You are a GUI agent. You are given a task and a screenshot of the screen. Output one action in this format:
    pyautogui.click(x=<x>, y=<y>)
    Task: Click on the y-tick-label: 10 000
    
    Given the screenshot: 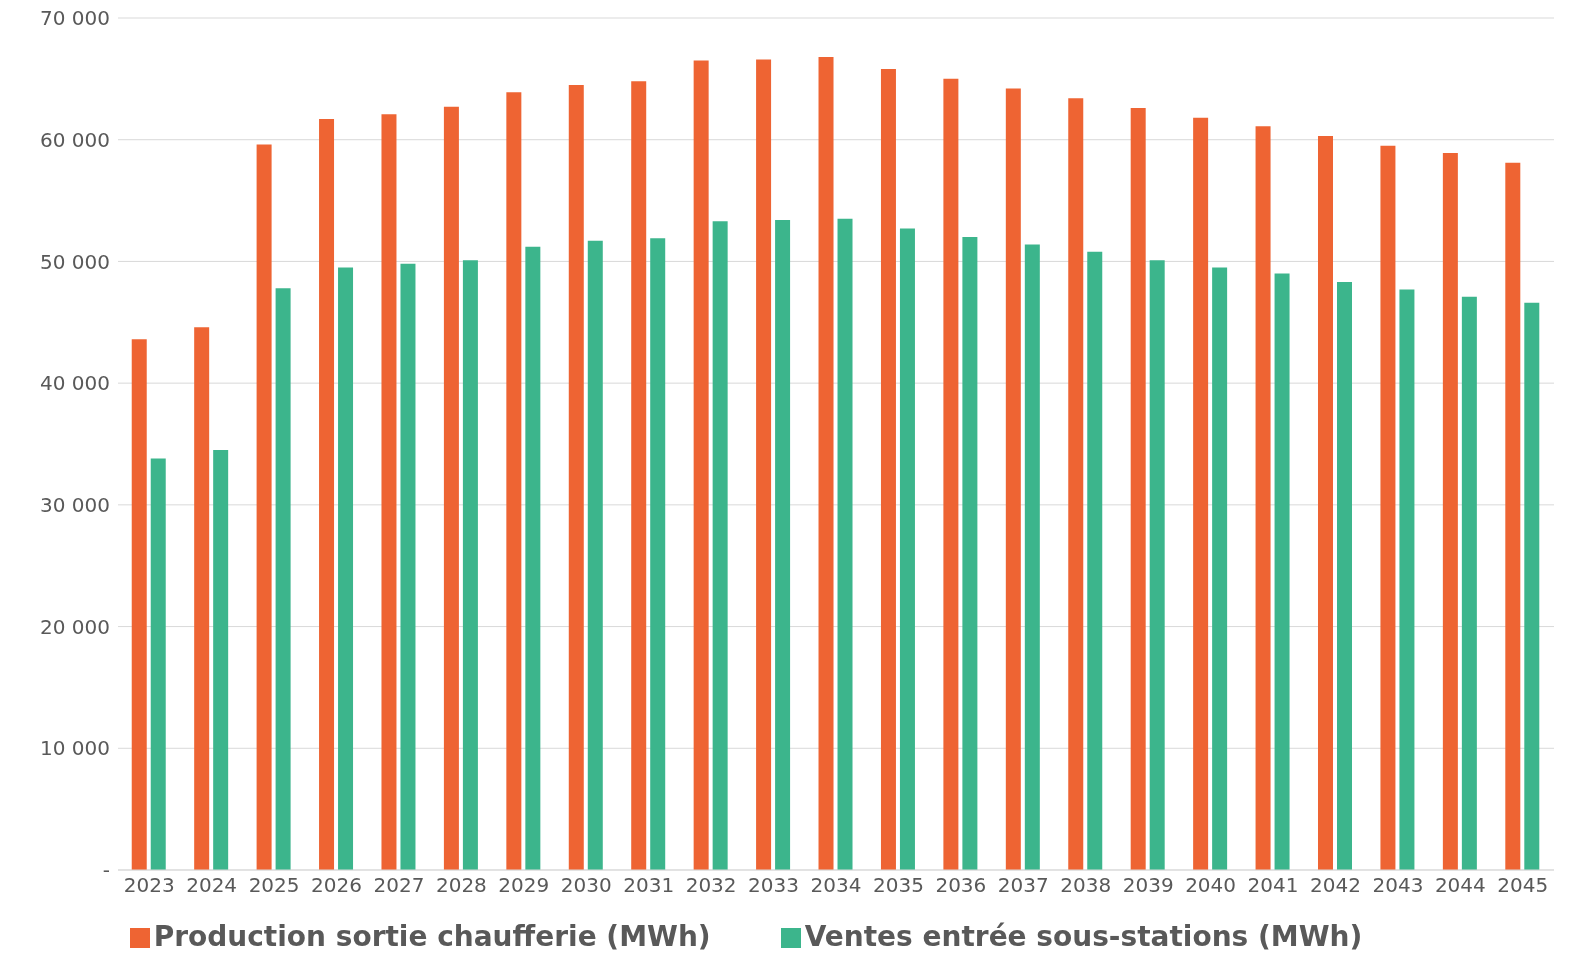 What is the action you would take?
    pyautogui.click(x=75, y=748)
    